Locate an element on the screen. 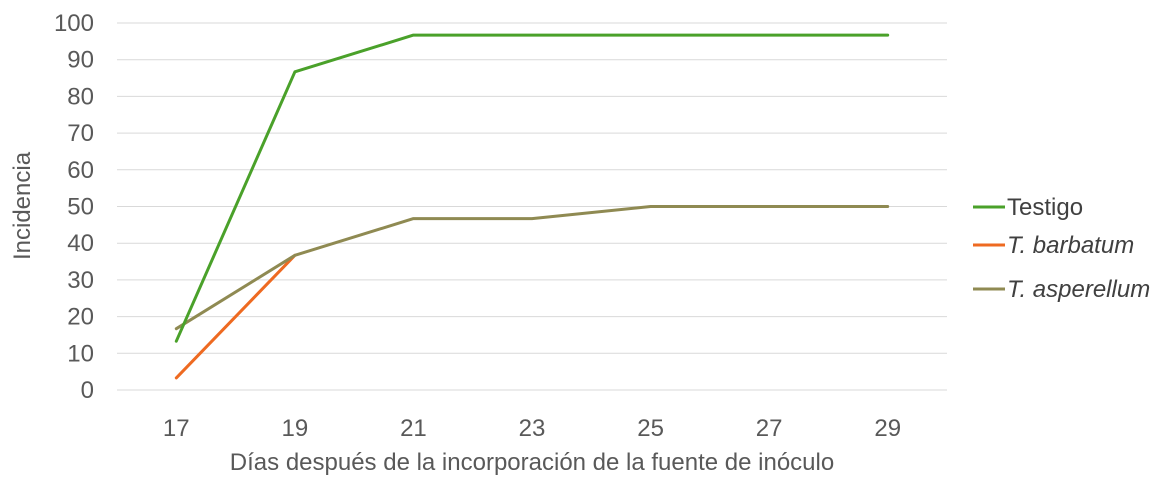 The width and height of the screenshot is (1171, 482). legend-label: T. barbatum is located at coordinates (1070, 245).